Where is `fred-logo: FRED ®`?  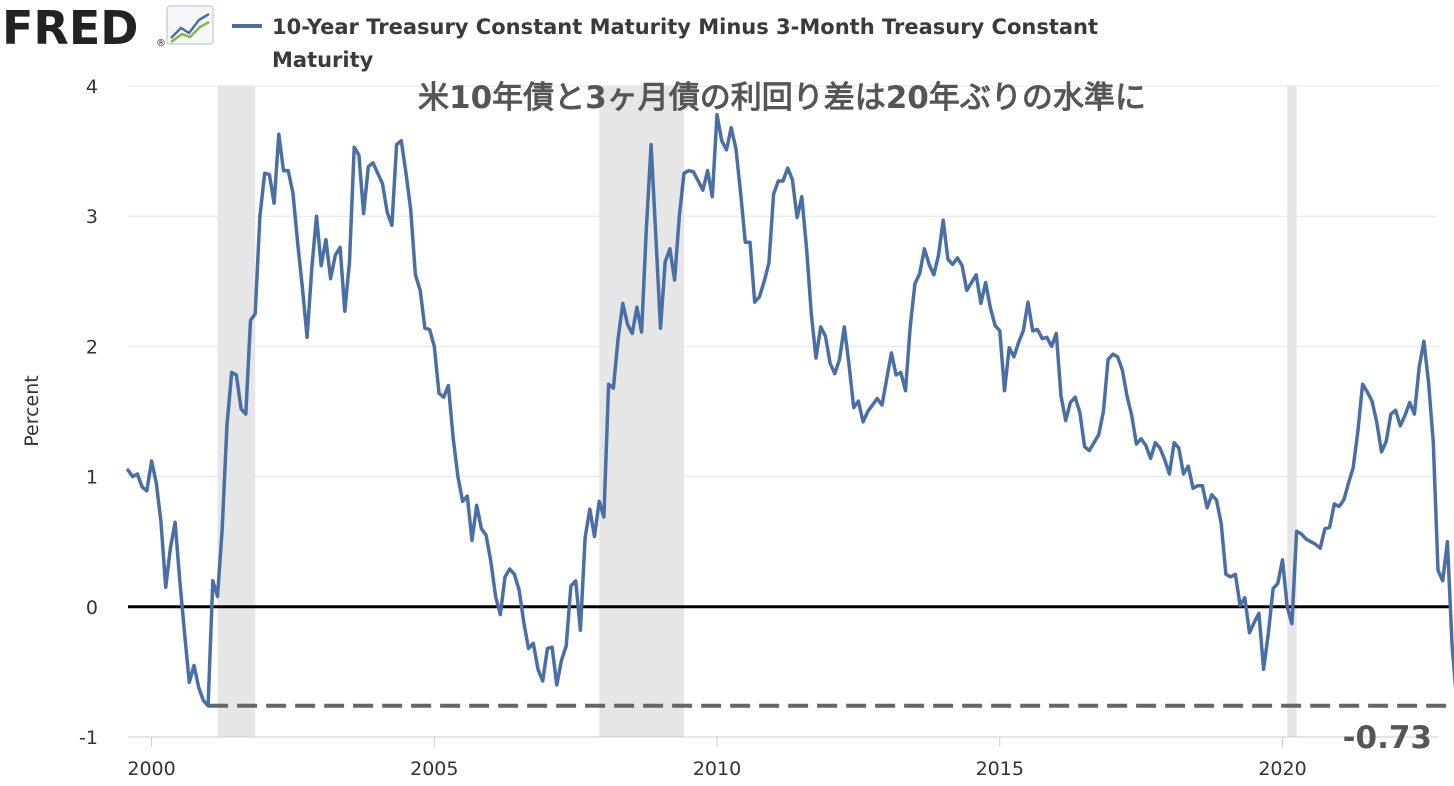 fred-logo: FRED ® is located at coordinates (108, 28).